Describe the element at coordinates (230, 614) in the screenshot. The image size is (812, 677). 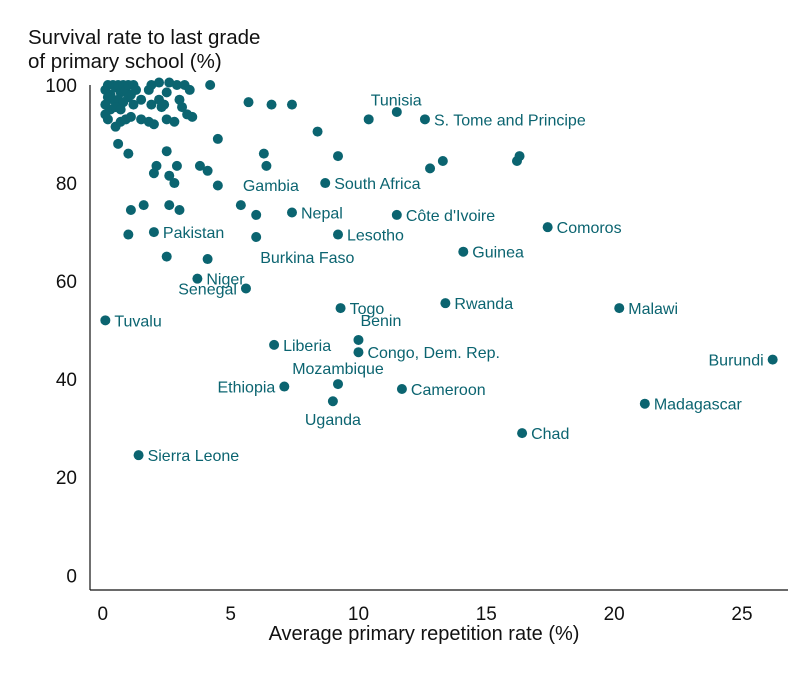
I see `x-tick-label: 5` at that location.